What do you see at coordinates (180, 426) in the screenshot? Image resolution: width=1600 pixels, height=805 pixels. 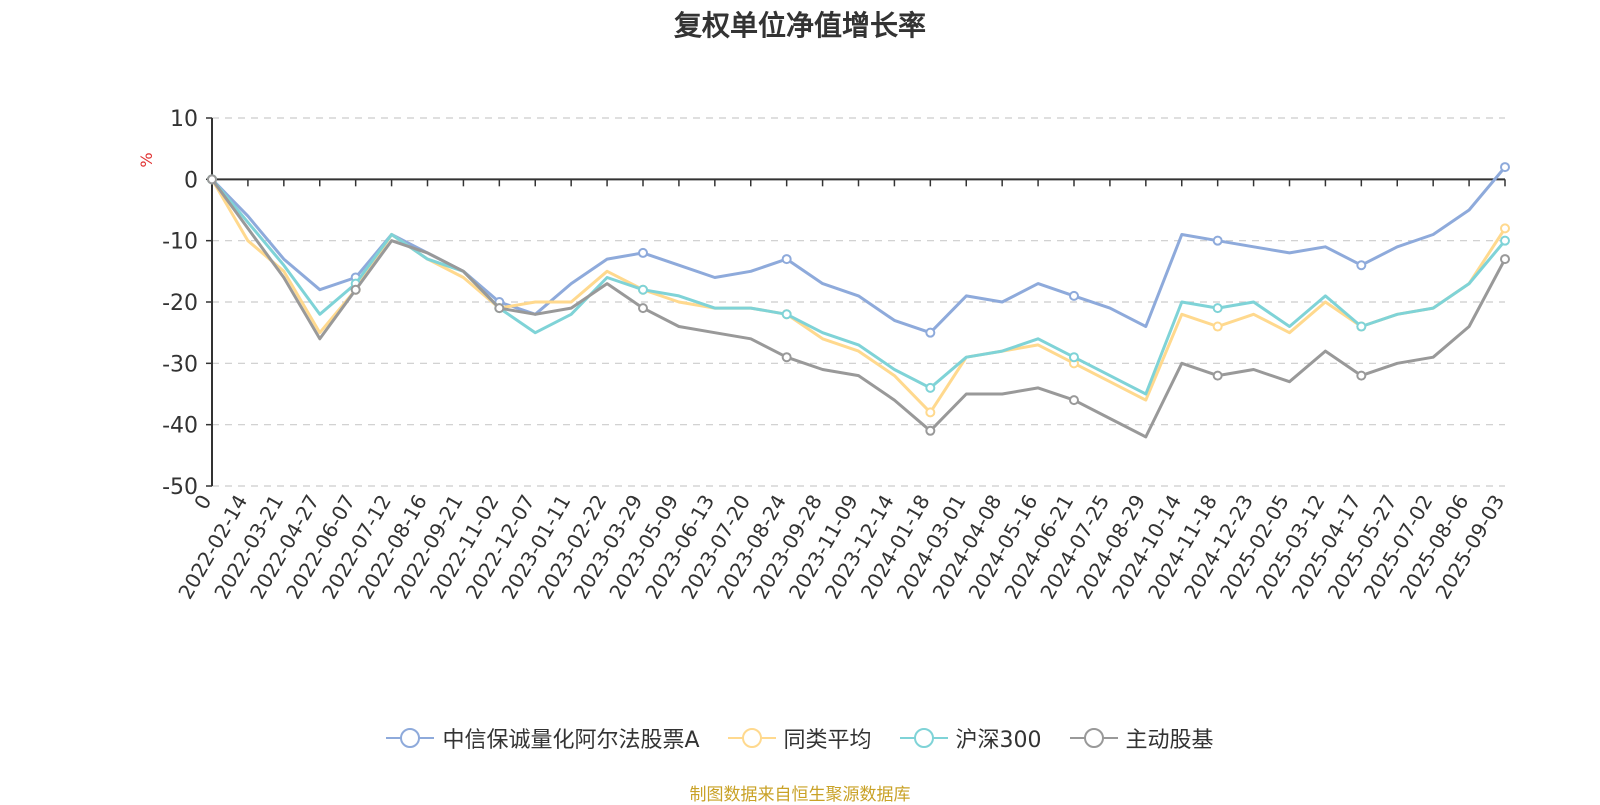 I see `y-tick-label: -40` at bounding box center [180, 426].